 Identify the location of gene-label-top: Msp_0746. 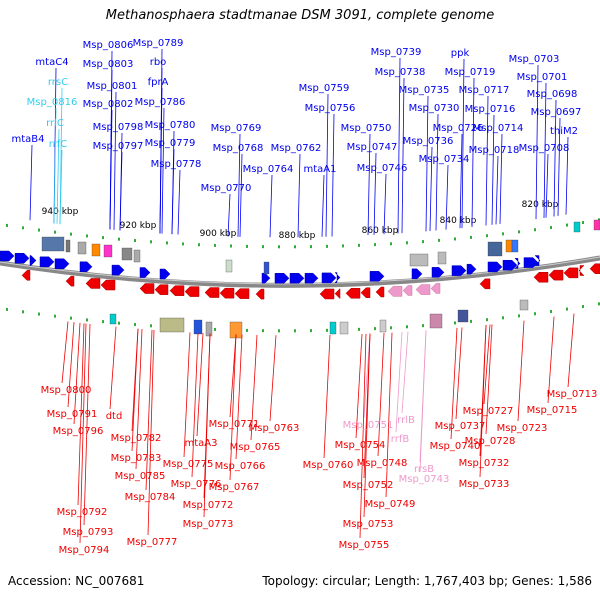
(382, 168).